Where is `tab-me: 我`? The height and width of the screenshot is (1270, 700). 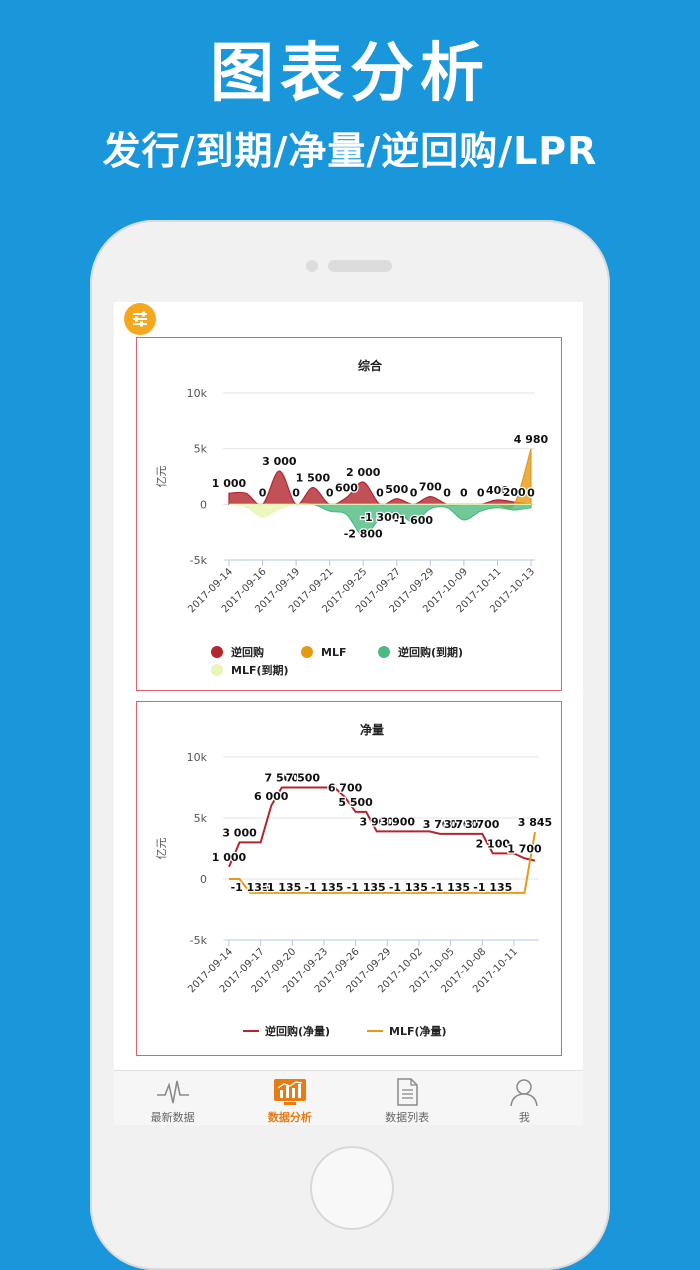
tab-me: 我 is located at coordinates (524, 1098).